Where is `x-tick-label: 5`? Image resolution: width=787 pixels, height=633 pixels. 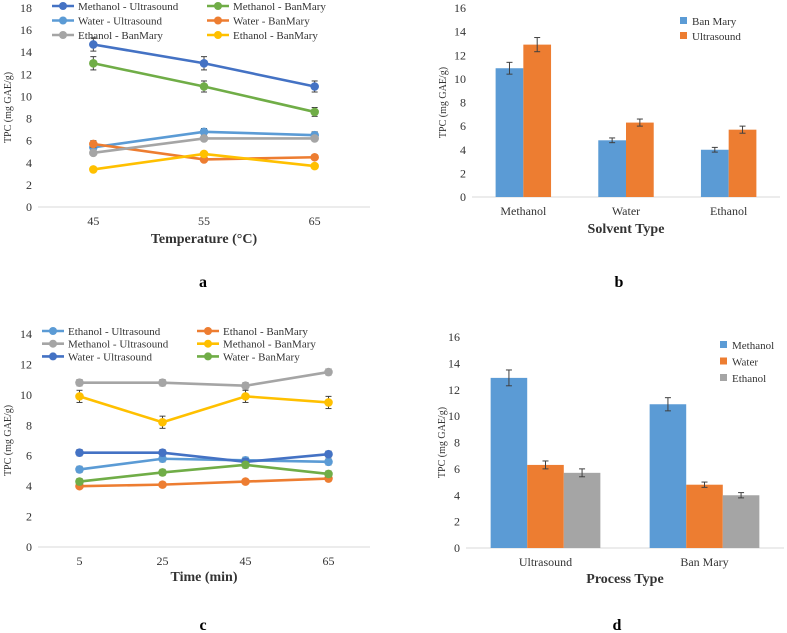
x-tick-label: 5 is located at coordinates (80, 561).